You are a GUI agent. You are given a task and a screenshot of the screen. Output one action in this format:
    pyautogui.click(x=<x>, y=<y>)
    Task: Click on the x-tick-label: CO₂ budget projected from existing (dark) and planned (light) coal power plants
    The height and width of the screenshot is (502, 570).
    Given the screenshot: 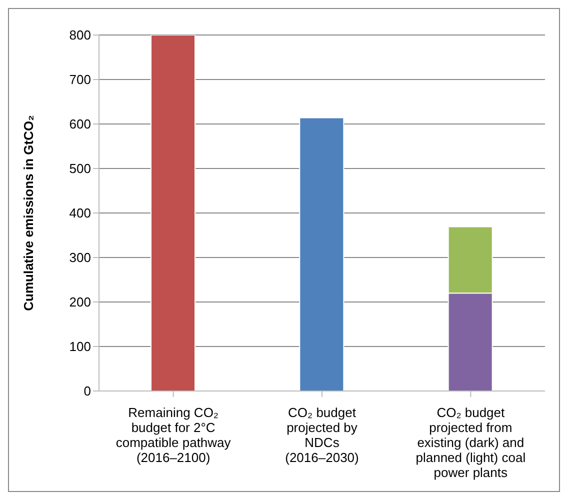 What is the action you would take?
    pyautogui.click(x=471, y=442)
    